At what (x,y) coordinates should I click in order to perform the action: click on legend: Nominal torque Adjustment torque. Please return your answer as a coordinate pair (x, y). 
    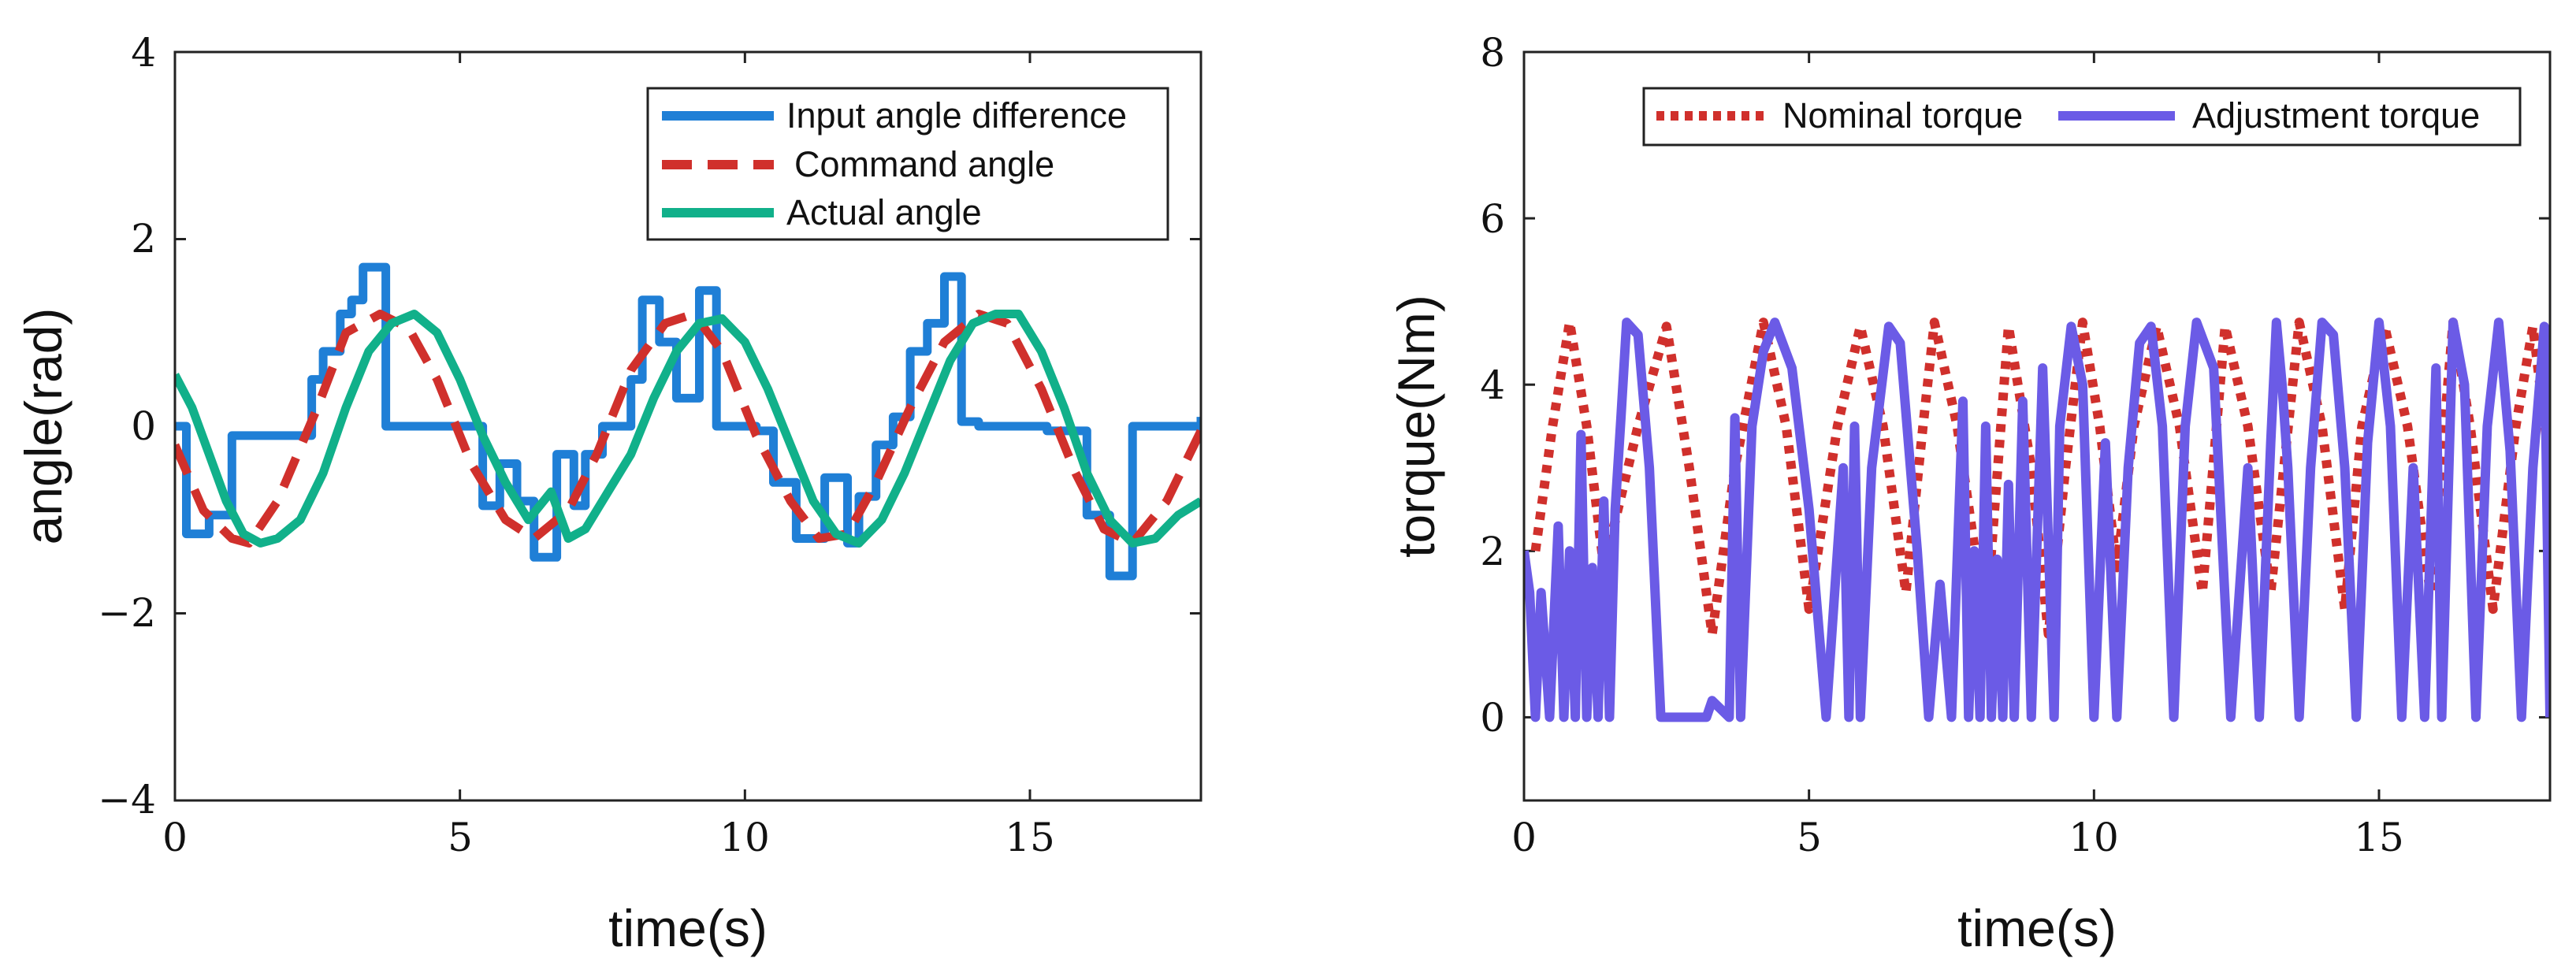
    Looking at the image, I should click on (2082, 117).